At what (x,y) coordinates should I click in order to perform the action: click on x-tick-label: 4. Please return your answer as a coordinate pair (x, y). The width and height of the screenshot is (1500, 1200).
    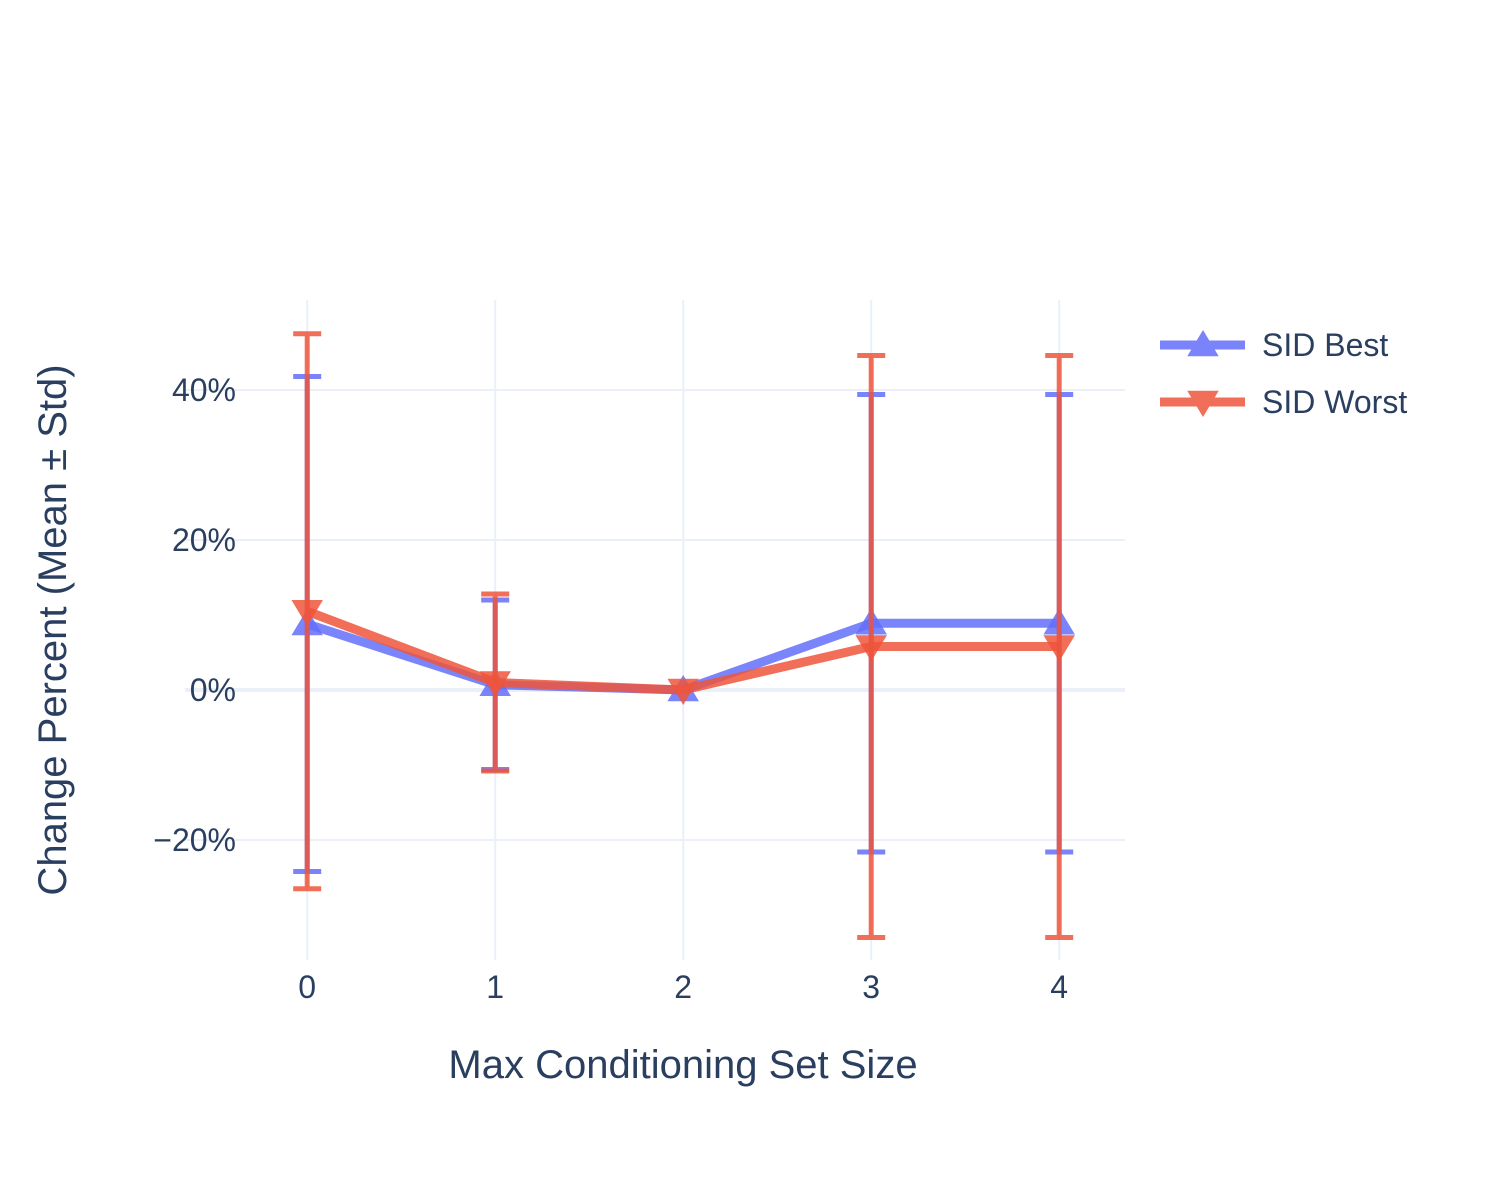
    Looking at the image, I should click on (1059, 987).